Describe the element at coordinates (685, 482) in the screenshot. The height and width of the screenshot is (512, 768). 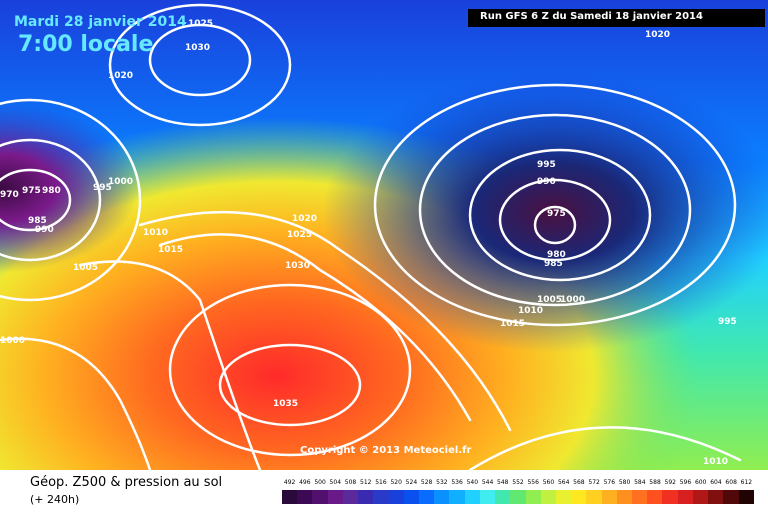
I see `legend-tick-label: 596` at that location.